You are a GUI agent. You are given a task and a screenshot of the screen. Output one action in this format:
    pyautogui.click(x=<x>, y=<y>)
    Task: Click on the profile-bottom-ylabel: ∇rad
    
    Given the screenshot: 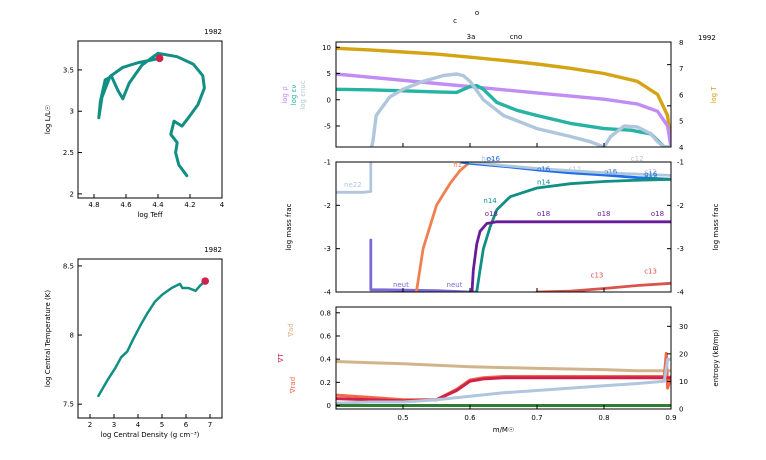 What is the action you would take?
    pyautogui.click(x=293, y=385)
    